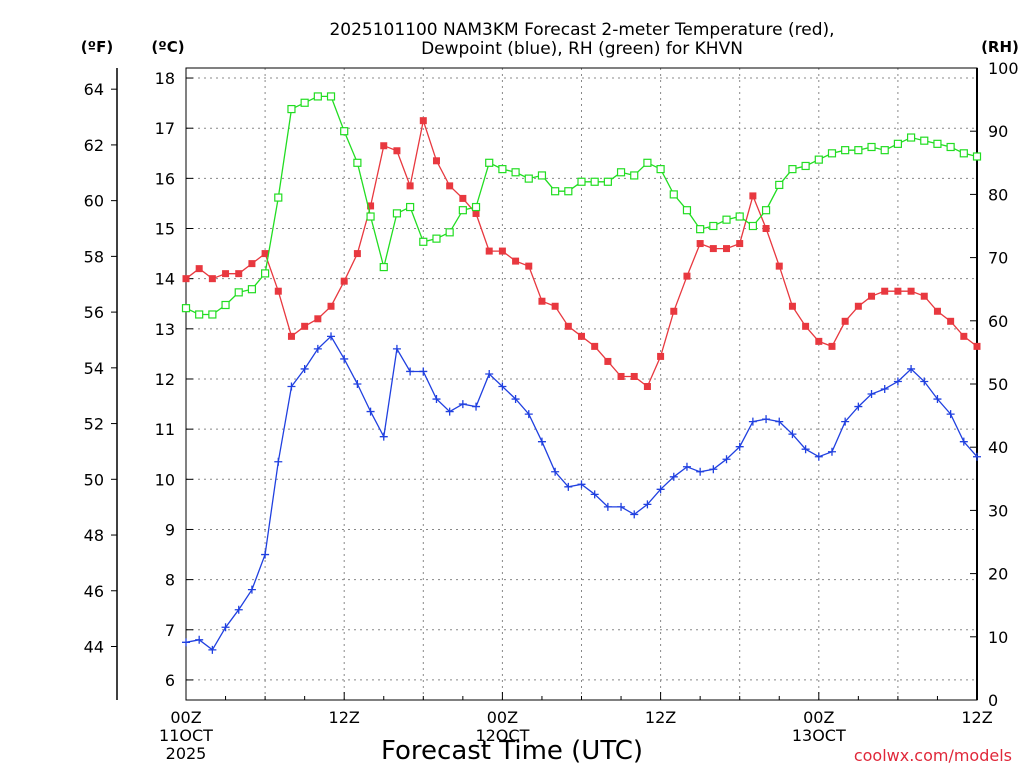  I want to click on tick-label-rh: 50, so click(998, 384).